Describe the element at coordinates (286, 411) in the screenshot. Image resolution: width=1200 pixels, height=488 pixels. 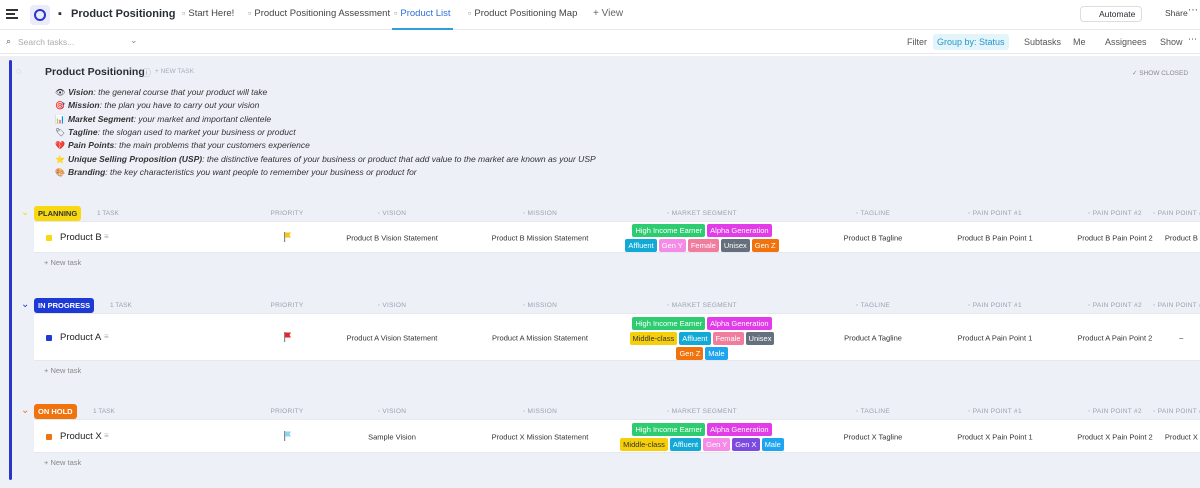
I see `column-header: PRIORITY` at that location.